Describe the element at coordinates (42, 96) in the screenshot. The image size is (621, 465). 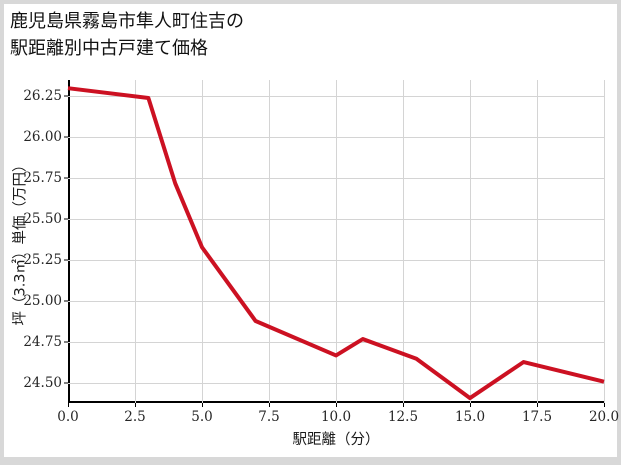
I see `y-tick-label: 26.25` at that location.